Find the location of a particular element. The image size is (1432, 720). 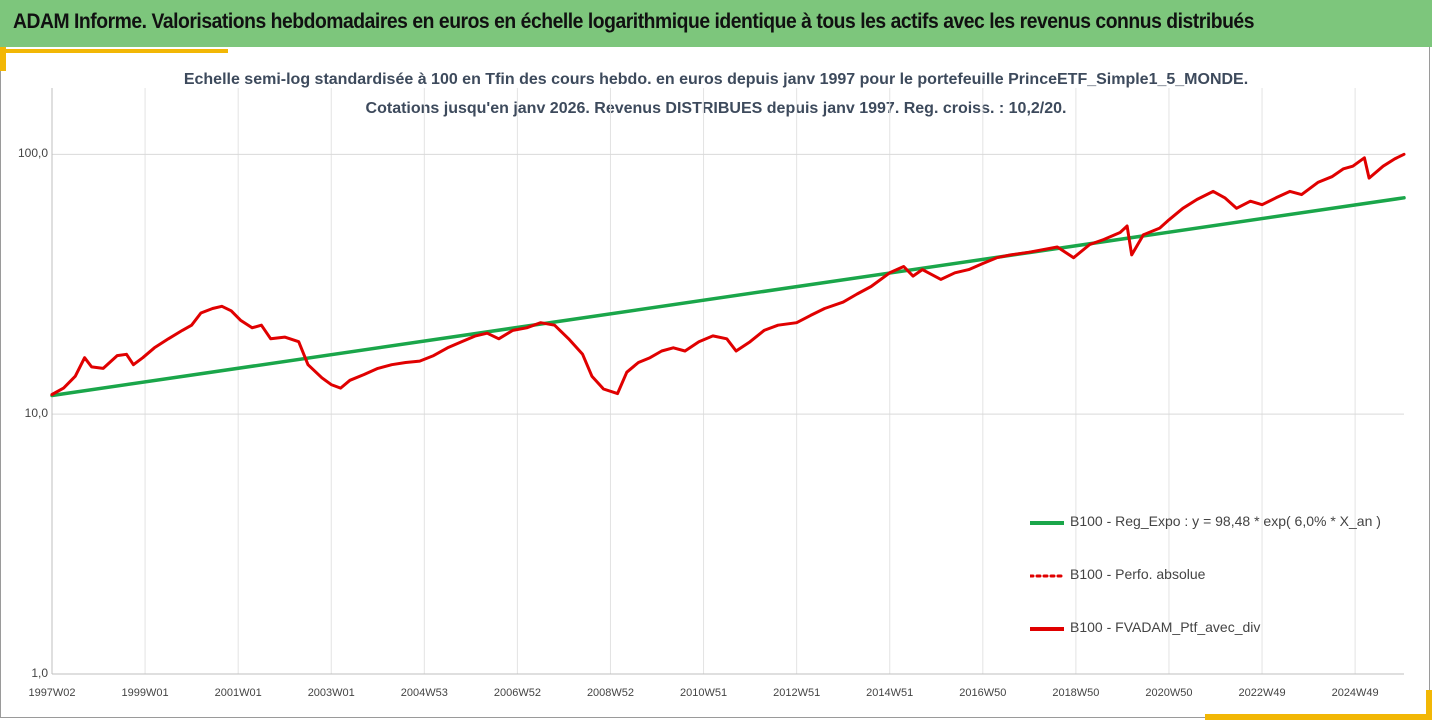

x-tick-label: 2016W50 is located at coordinates (983, 693).